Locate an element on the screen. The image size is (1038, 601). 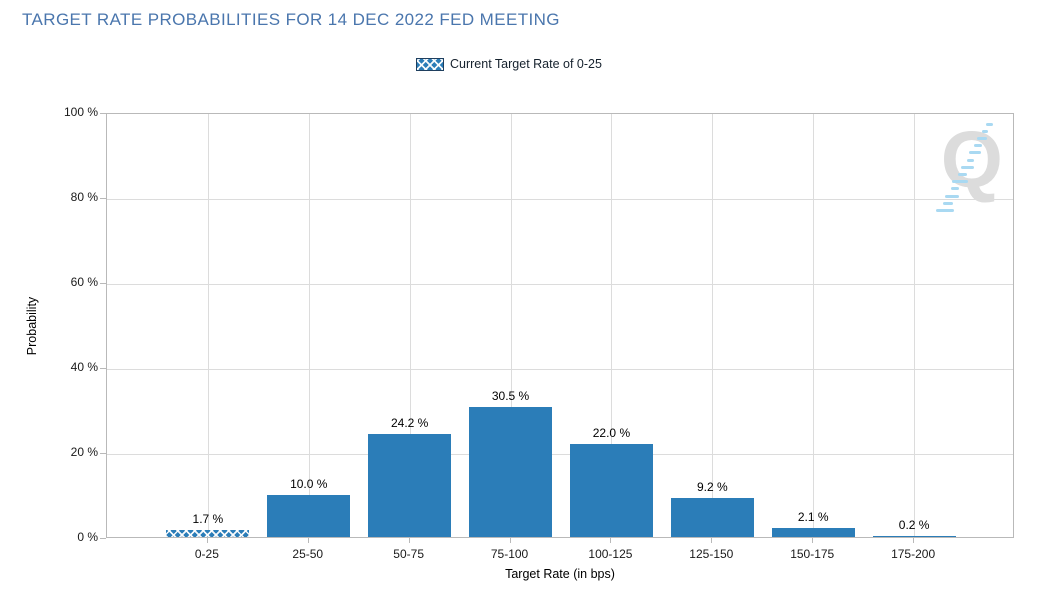
y-axis-tick-label: 0 % is located at coordinates (87, 537).